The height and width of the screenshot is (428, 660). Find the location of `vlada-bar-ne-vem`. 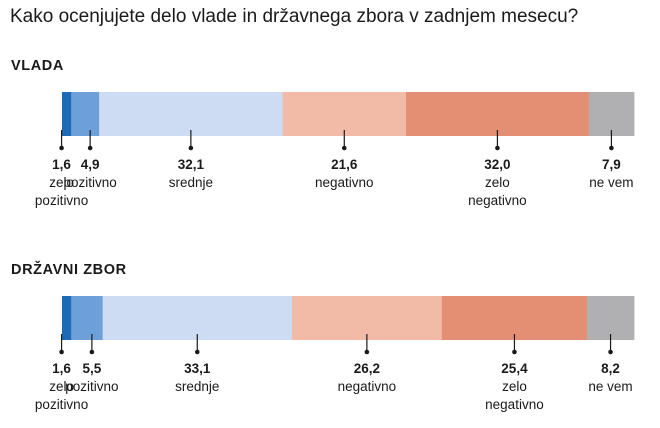

vlada-bar-ne-vem is located at coordinates (611, 114).